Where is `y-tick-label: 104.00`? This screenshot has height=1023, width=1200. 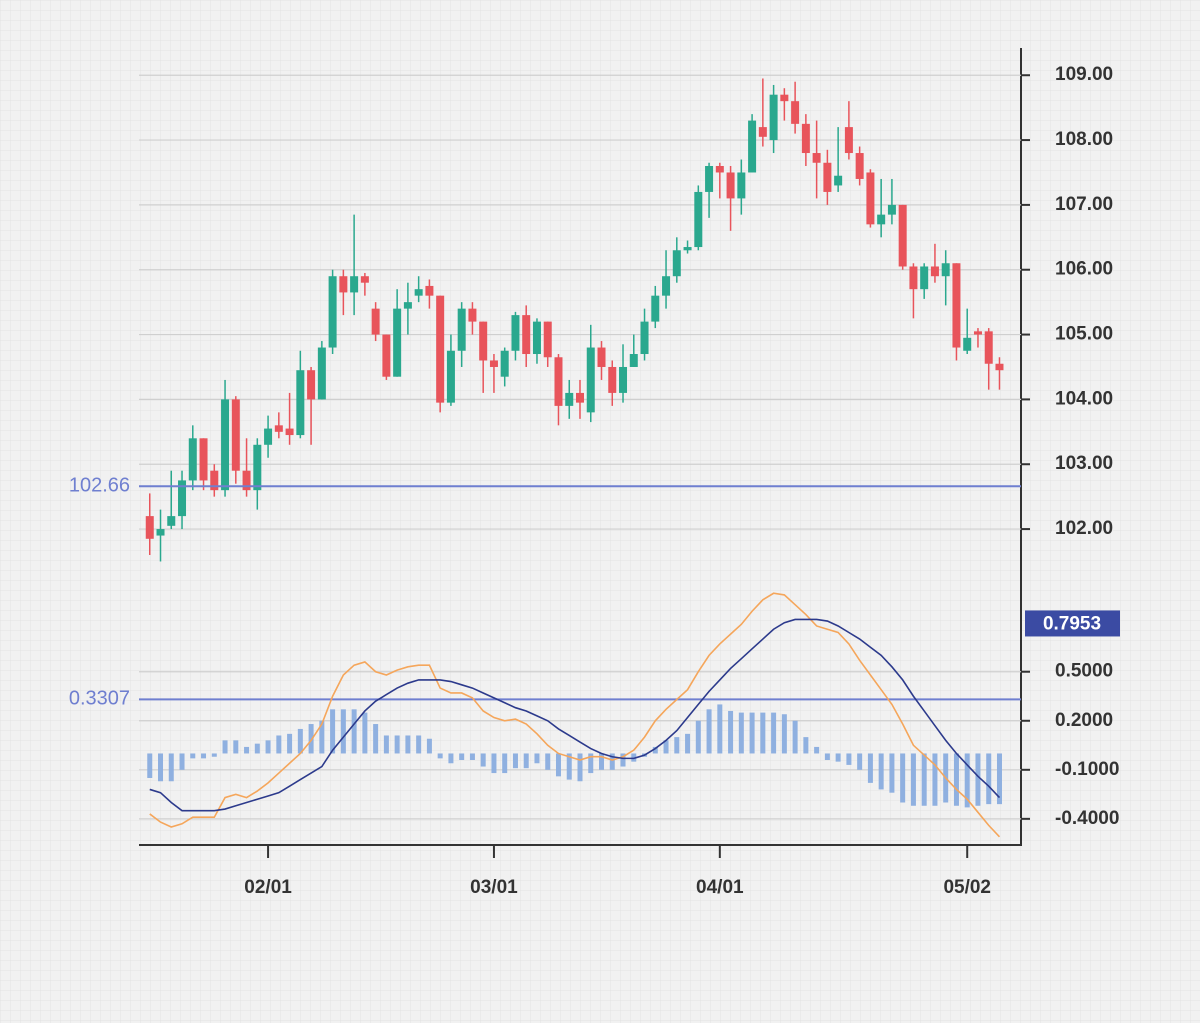
y-tick-label: 104.00 is located at coordinates (1084, 398).